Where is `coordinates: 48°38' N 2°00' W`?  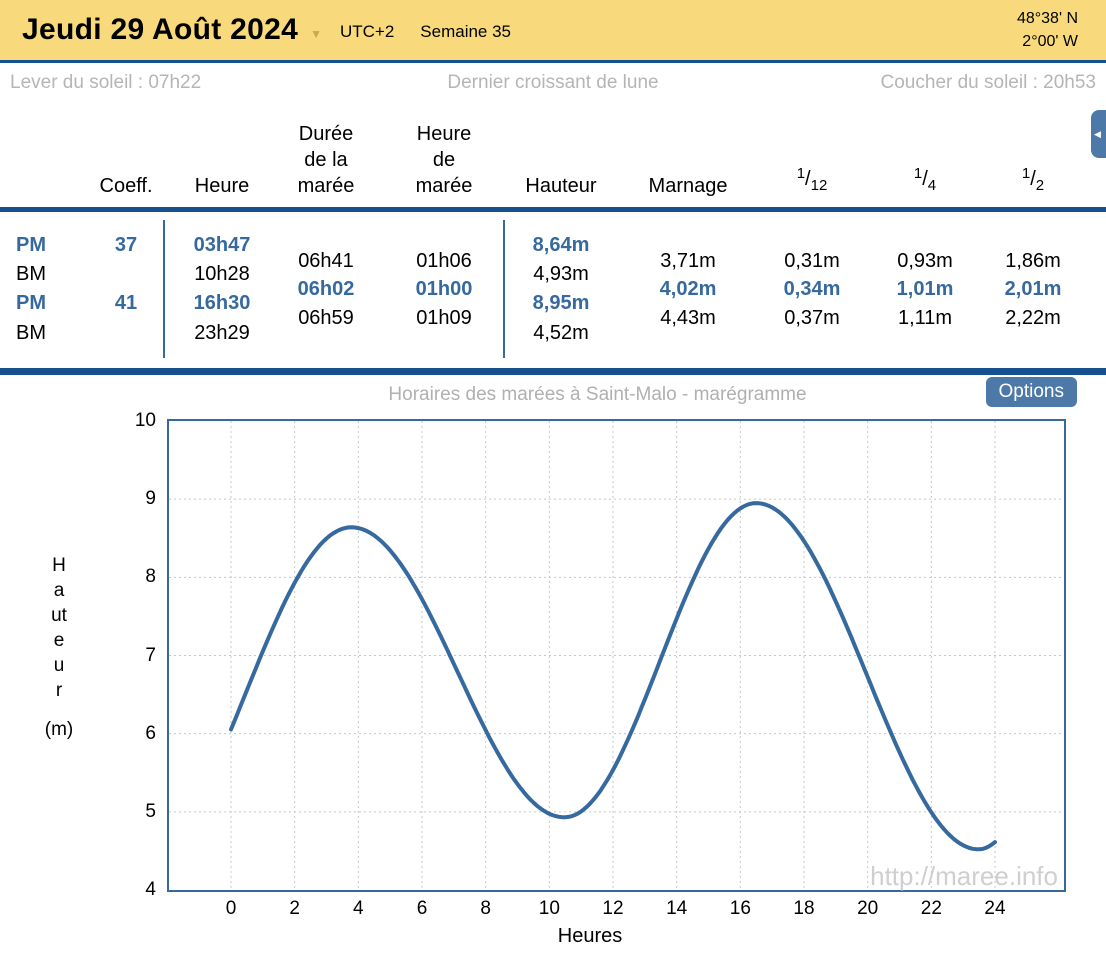
coordinates: 48°38' N 2°00' W is located at coordinates (1047, 30).